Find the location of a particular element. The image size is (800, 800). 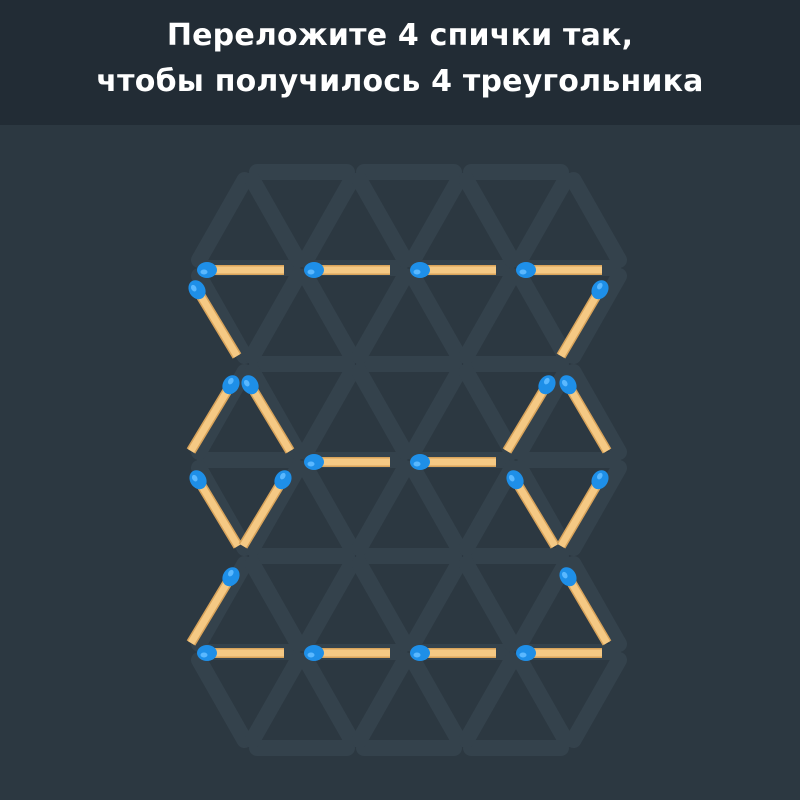

puzzle-title-line-1: Переложите 4 спички так, is located at coordinates (400, 35).